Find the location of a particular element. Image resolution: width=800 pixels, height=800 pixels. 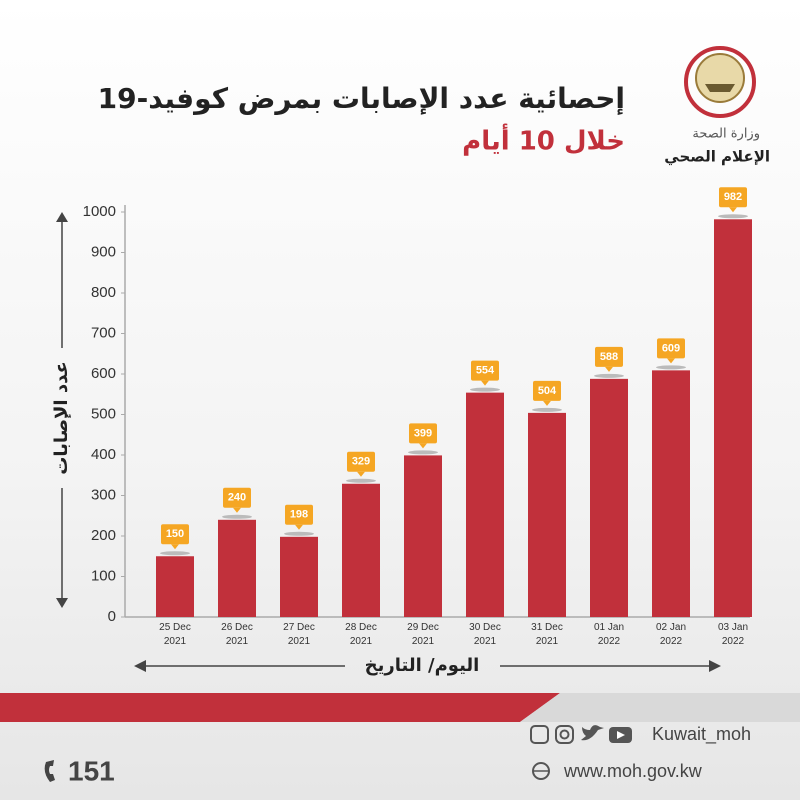

x-tick-label-line: 31 Dec is located at coordinates (547, 627).